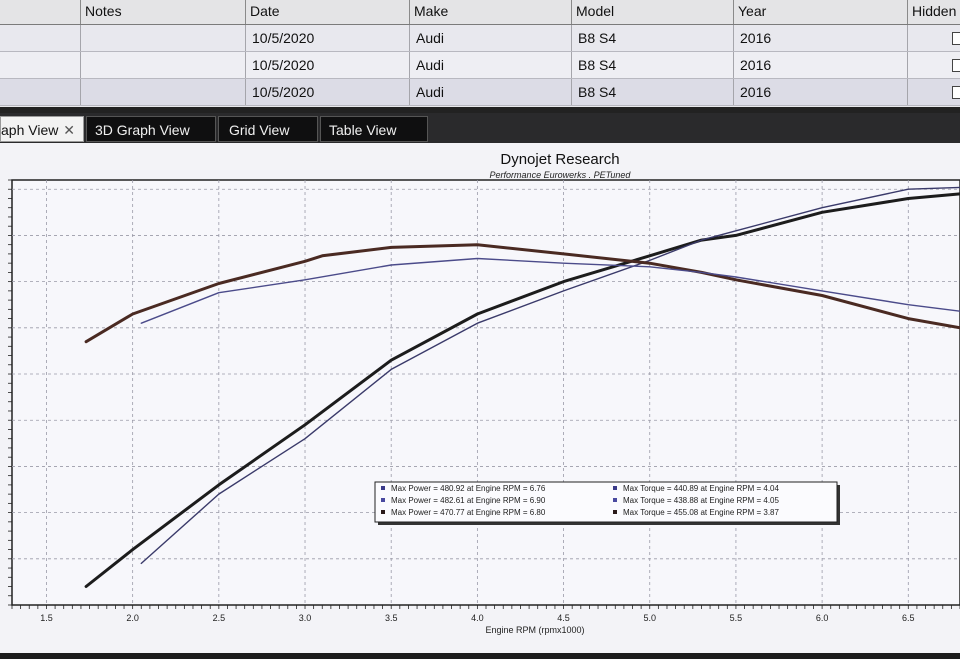  I want to click on tab-label: 3D Graph View, so click(142, 130).